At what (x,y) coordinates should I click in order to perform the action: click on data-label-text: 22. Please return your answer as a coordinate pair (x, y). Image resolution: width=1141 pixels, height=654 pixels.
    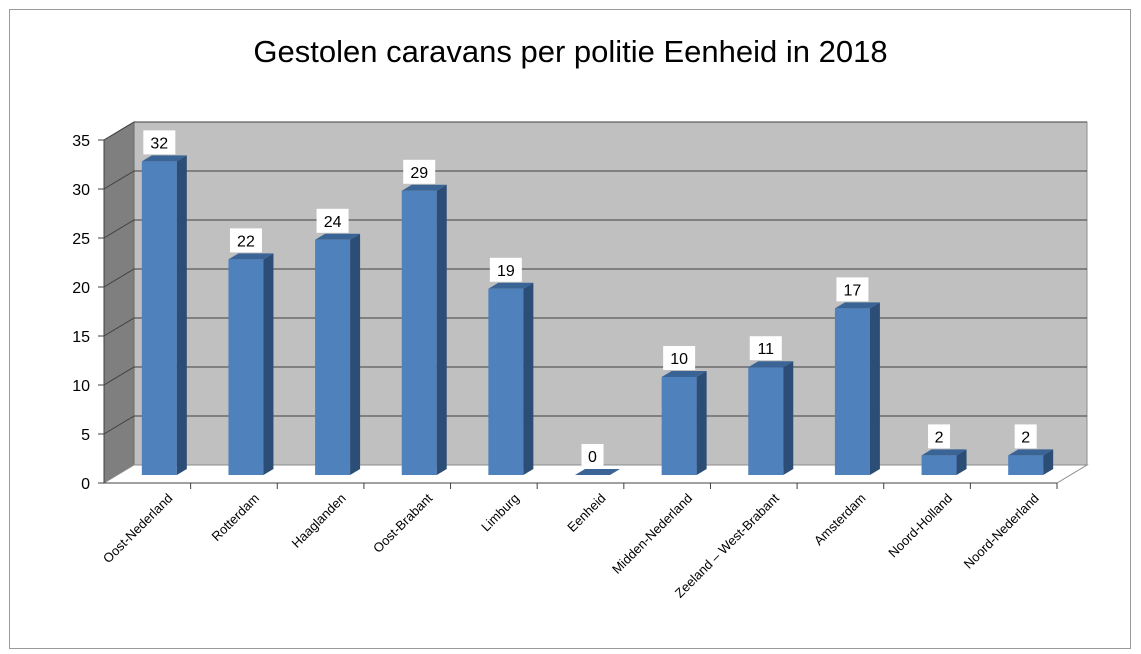
    Looking at the image, I should click on (246, 241).